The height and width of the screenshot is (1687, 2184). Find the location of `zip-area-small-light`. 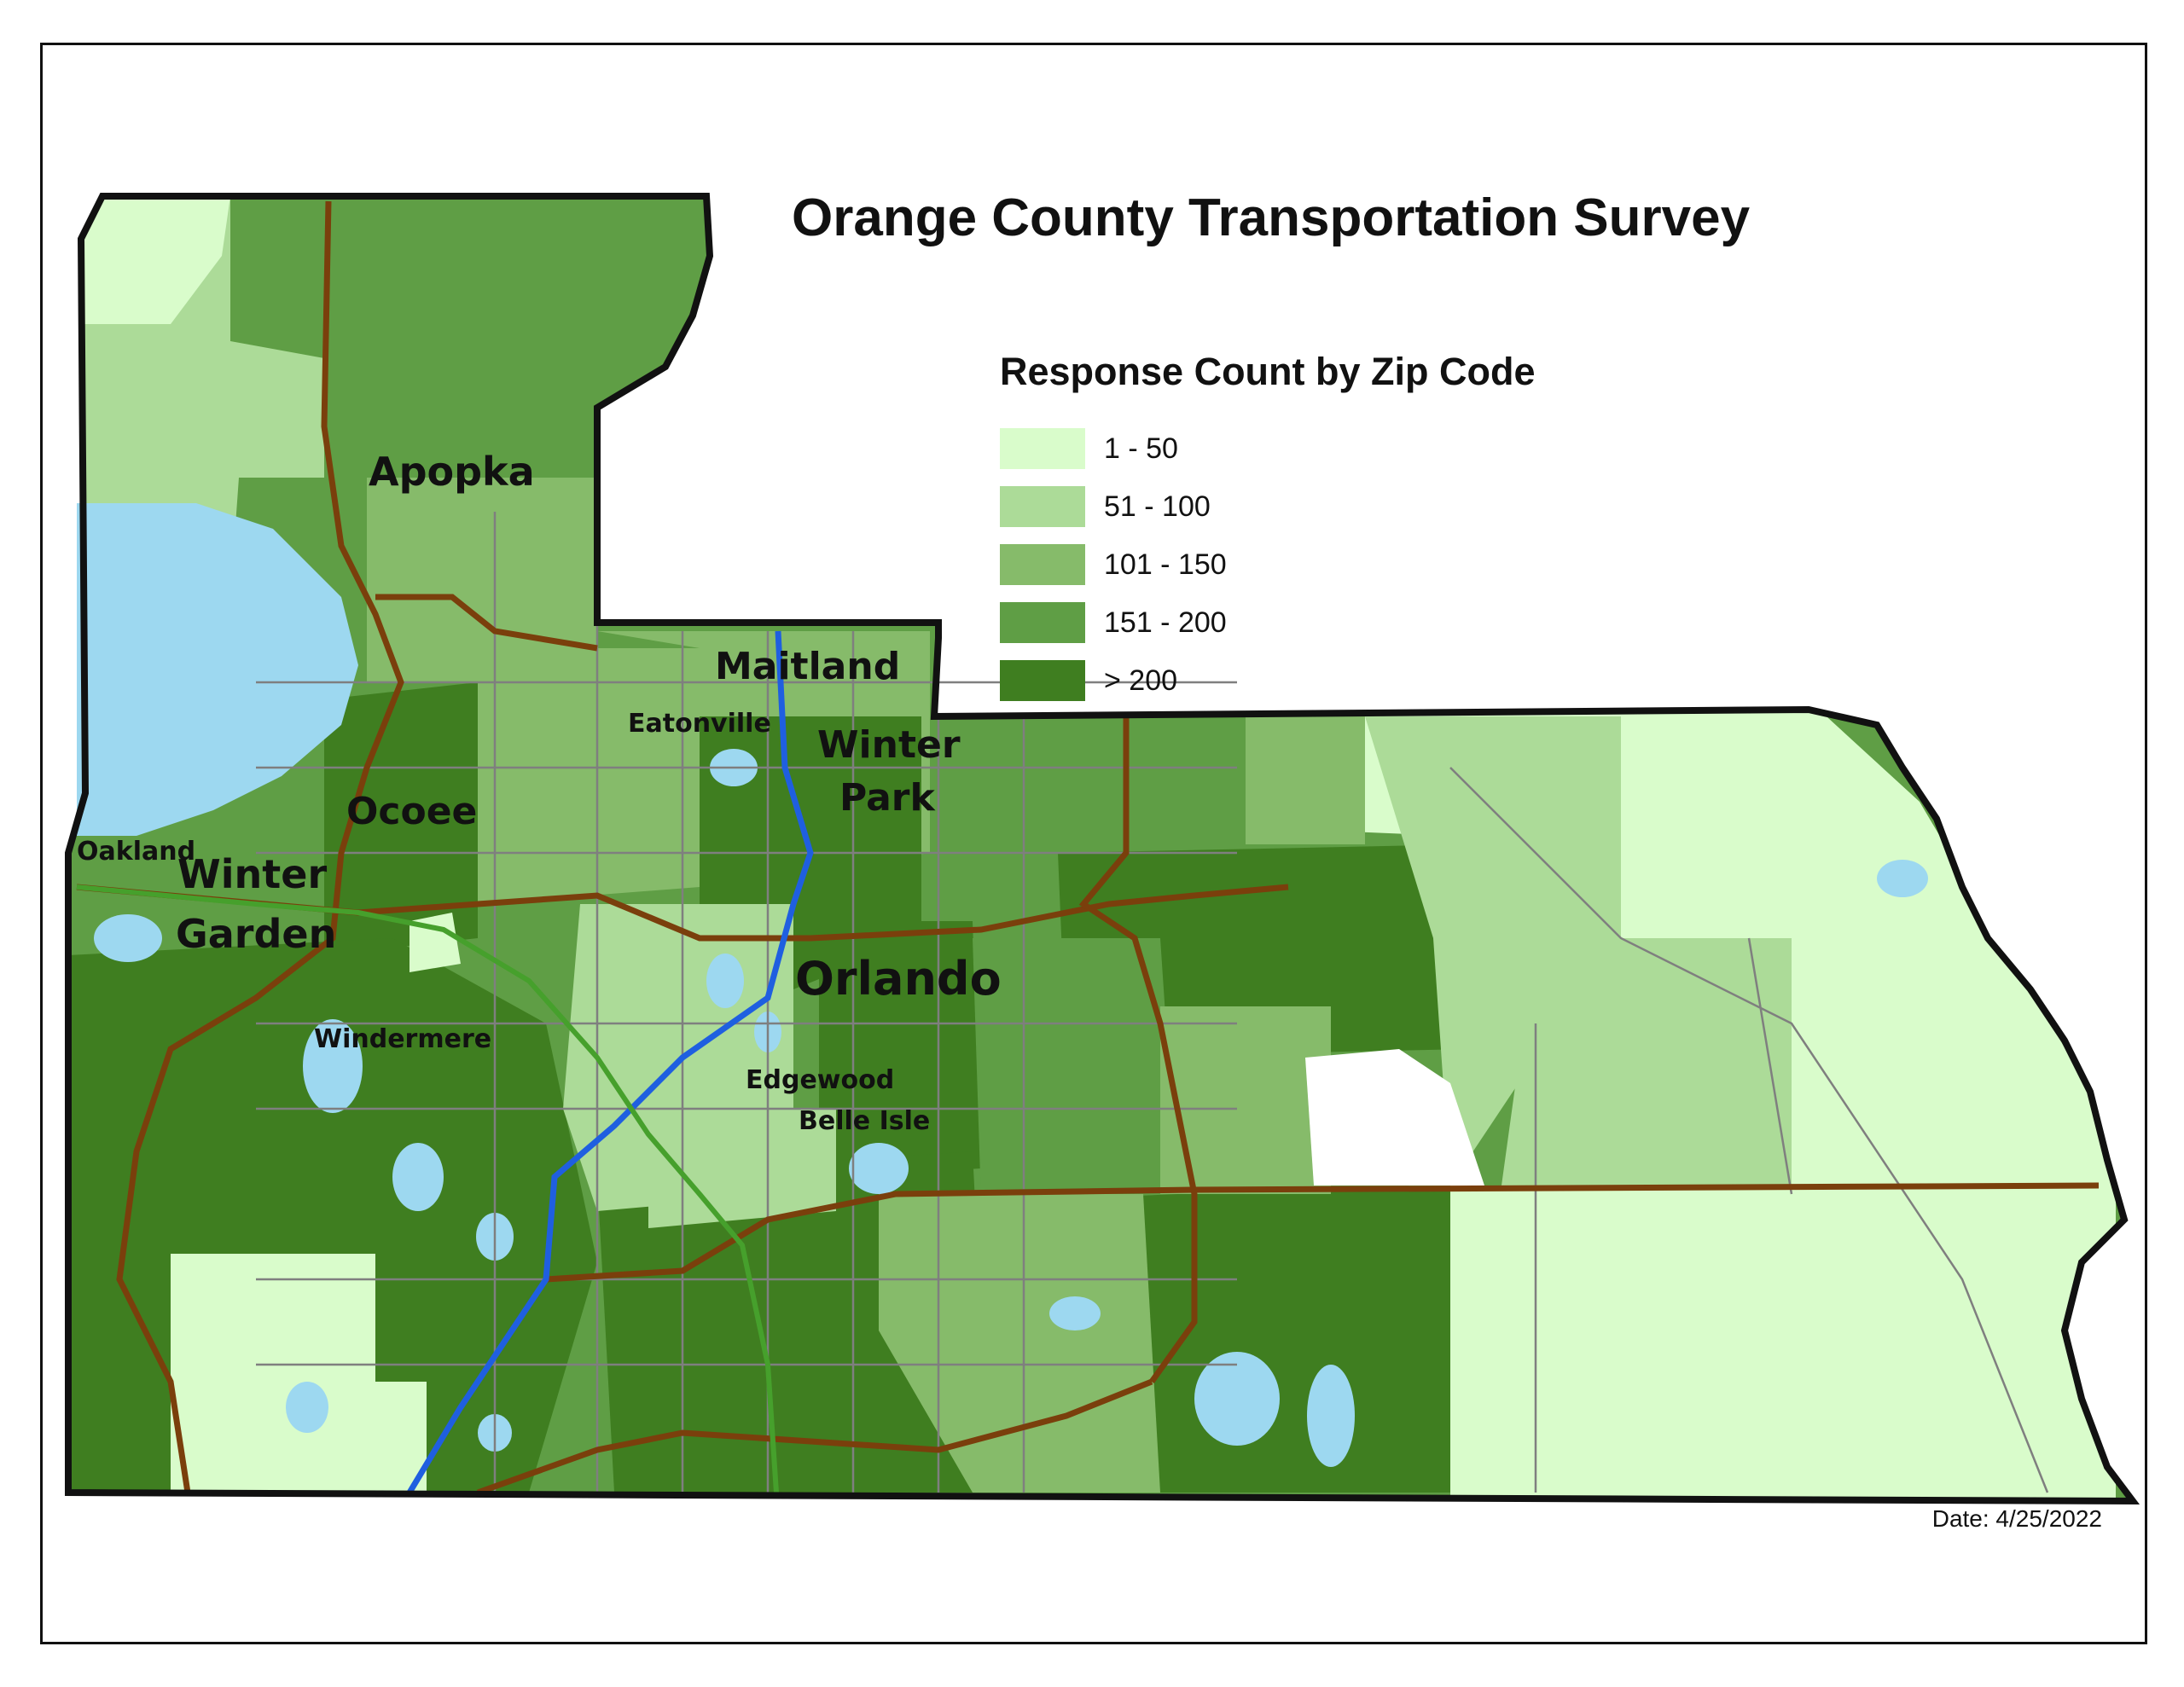

zip-area-small-light is located at coordinates (435, 943).